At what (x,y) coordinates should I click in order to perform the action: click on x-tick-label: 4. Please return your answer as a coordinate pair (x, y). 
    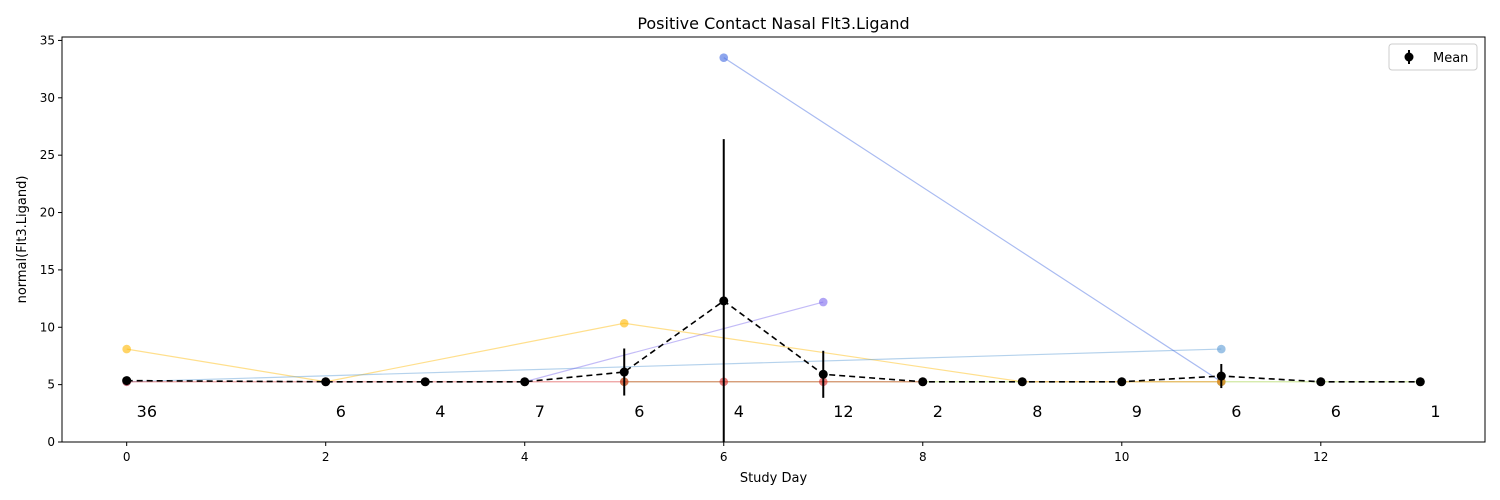
    Looking at the image, I should click on (525, 457).